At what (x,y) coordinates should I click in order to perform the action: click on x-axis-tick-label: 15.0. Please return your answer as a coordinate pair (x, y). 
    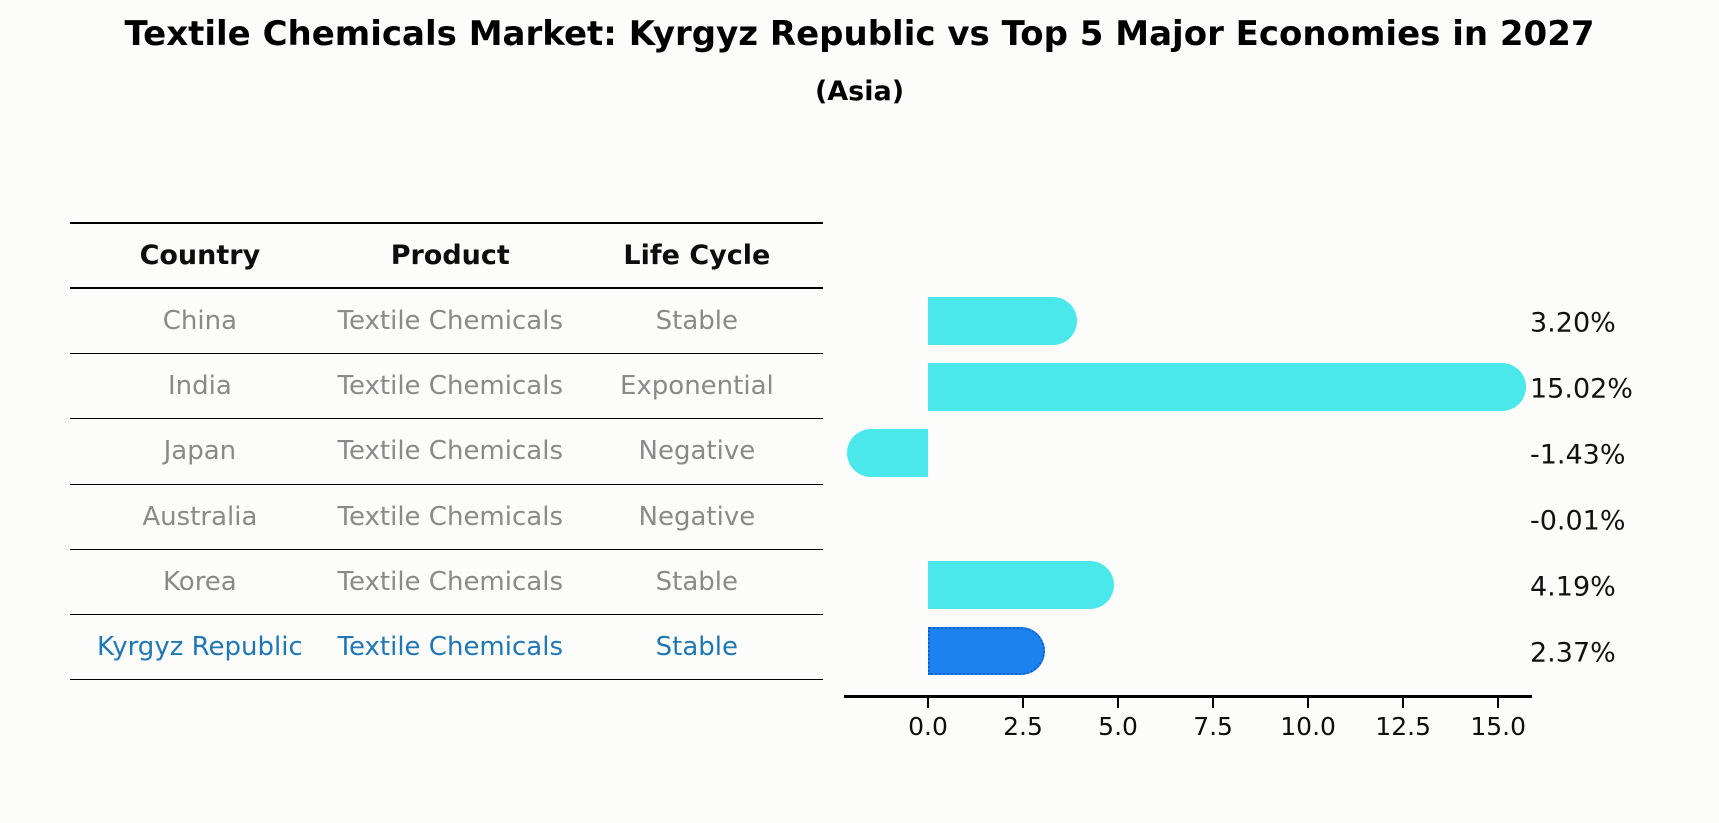
    Looking at the image, I should click on (1498, 726).